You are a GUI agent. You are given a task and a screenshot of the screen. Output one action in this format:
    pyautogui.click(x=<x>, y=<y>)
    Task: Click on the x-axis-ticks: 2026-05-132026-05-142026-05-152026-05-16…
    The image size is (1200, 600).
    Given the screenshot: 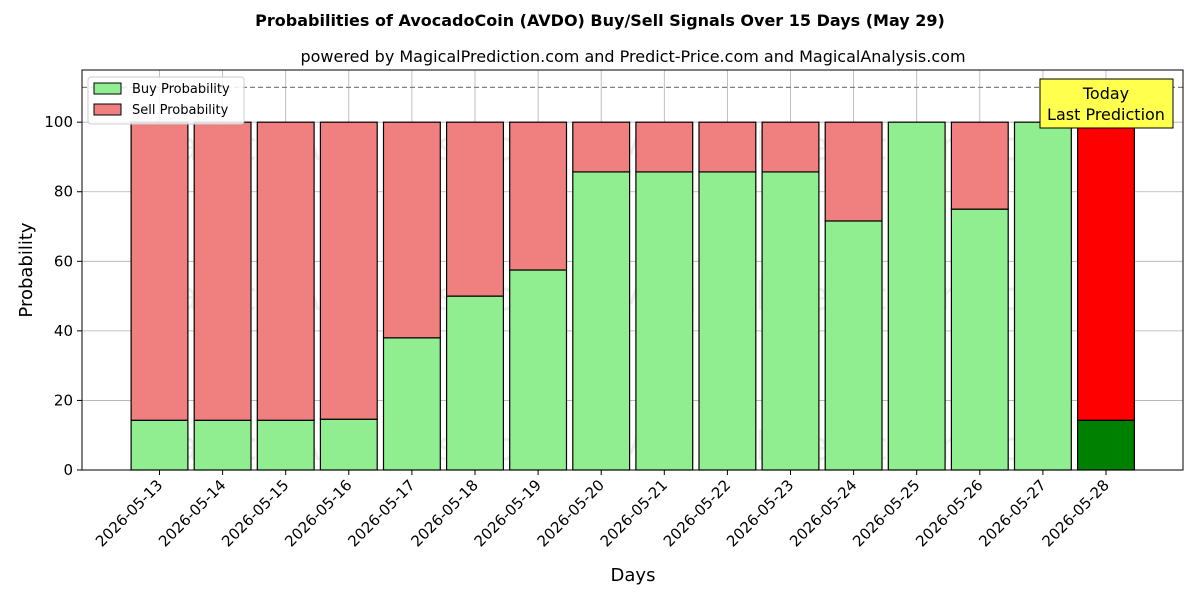 What is the action you would take?
    pyautogui.click(x=602, y=510)
    